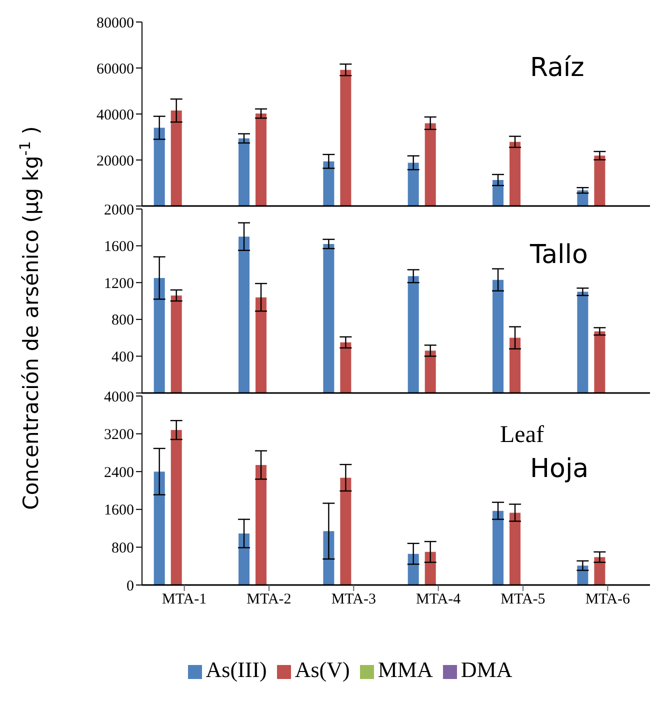 The height and width of the screenshot is (711, 665). What do you see at coordinates (119, 472) in the screenshot?
I see `y-tick-label: 2400` at bounding box center [119, 472].